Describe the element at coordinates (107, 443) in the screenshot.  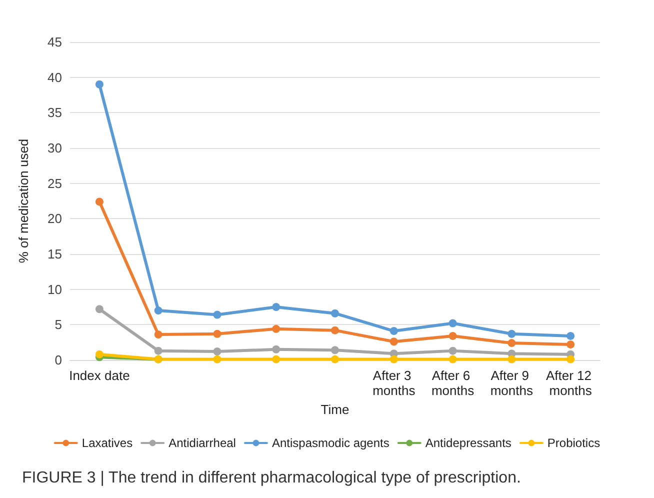
I see `legend-label: Laxatives` at that location.